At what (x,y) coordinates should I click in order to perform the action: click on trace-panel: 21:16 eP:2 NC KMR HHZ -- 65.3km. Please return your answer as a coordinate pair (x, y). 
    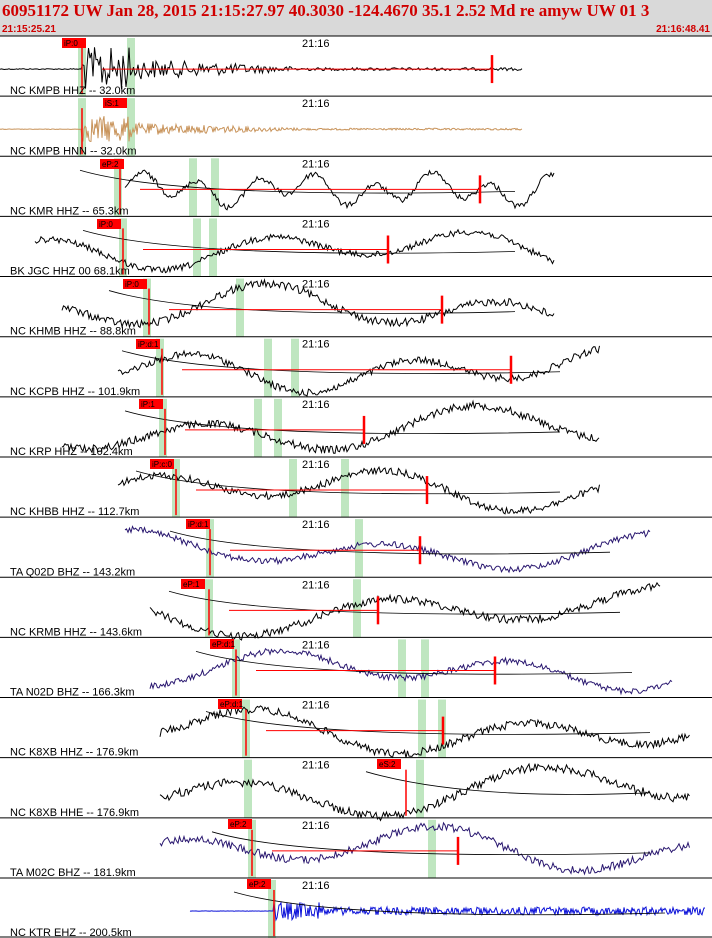
    Looking at the image, I should click on (356, 186).